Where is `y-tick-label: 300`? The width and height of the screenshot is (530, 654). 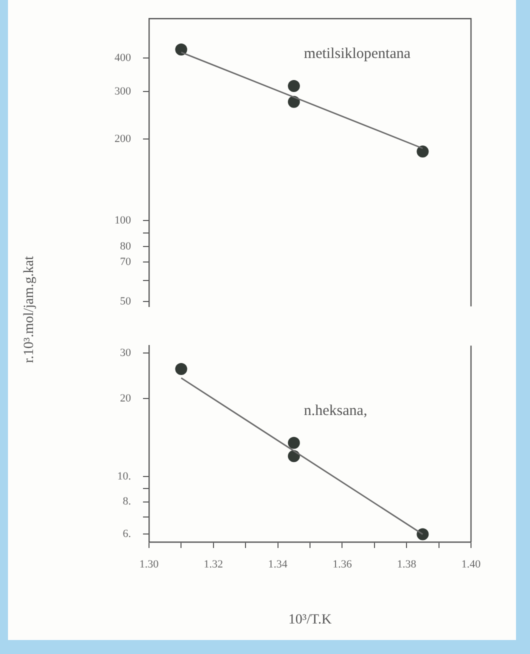 y-tick-label: 300 is located at coordinates (123, 92).